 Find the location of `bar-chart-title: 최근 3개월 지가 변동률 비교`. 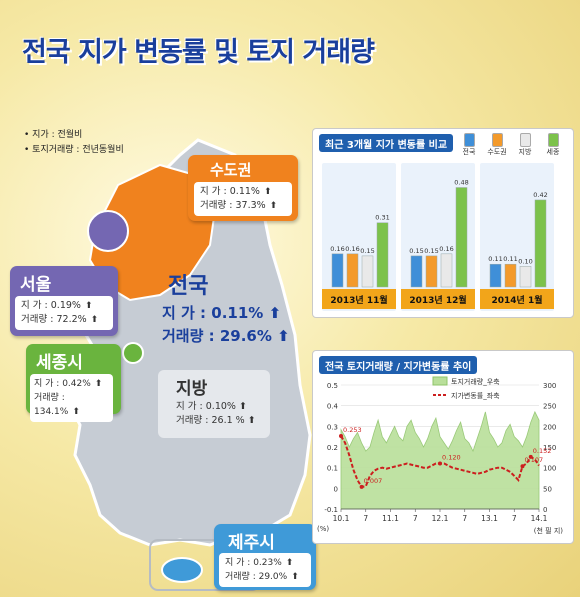

bar-chart-title: 최근 3개월 지가 변동률 비교 is located at coordinates (386, 143).